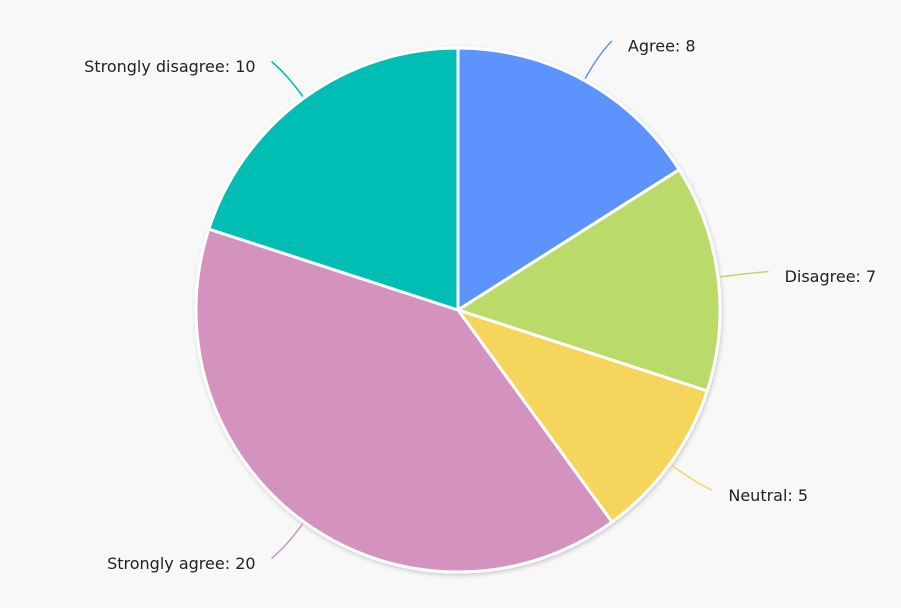 This screenshot has height=608, width=901. What do you see at coordinates (831, 276) in the screenshot?
I see `slice-label: Disagree: 7` at bounding box center [831, 276].